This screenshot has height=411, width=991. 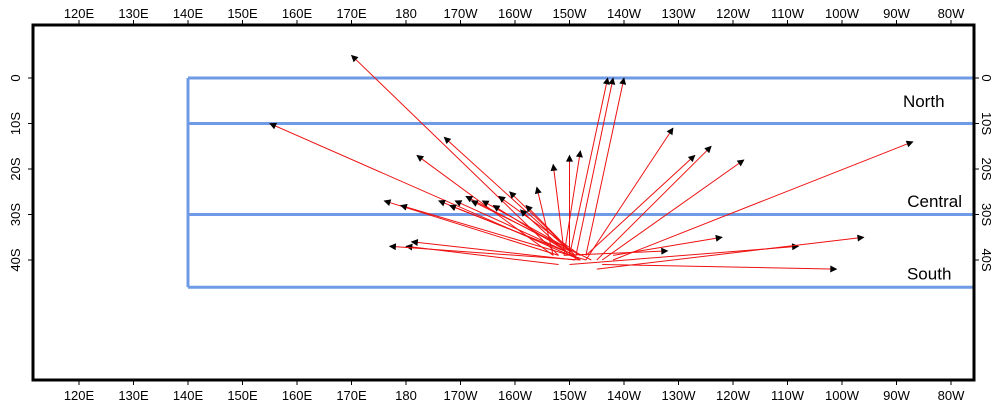 What do you see at coordinates (351, 13) in the screenshot?
I see `top-lon-label: 170E` at bounding box center [351, 13].